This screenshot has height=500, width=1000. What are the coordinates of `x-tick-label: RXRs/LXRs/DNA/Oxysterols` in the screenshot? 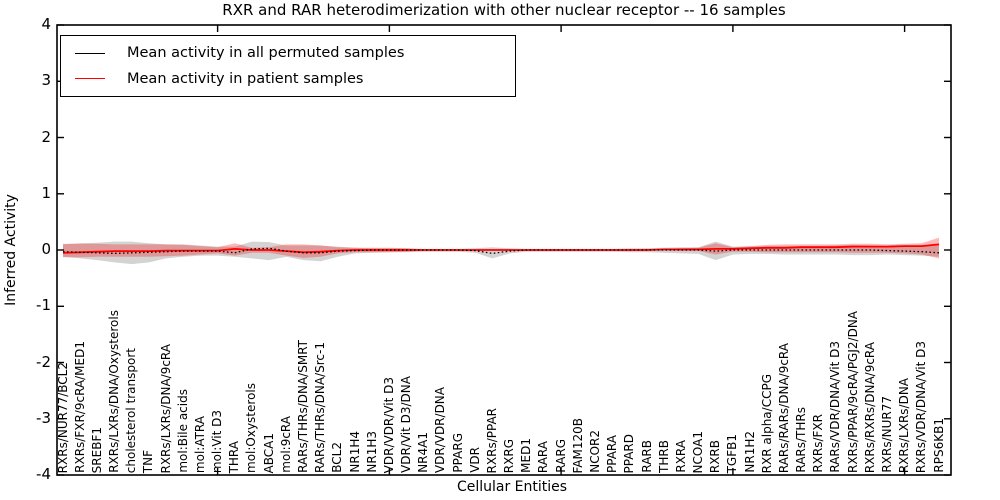 It's located at (114, 391).